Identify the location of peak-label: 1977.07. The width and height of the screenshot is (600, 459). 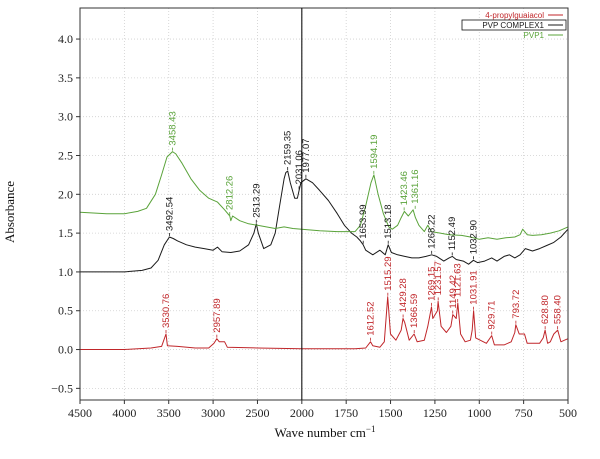
(306, 155).